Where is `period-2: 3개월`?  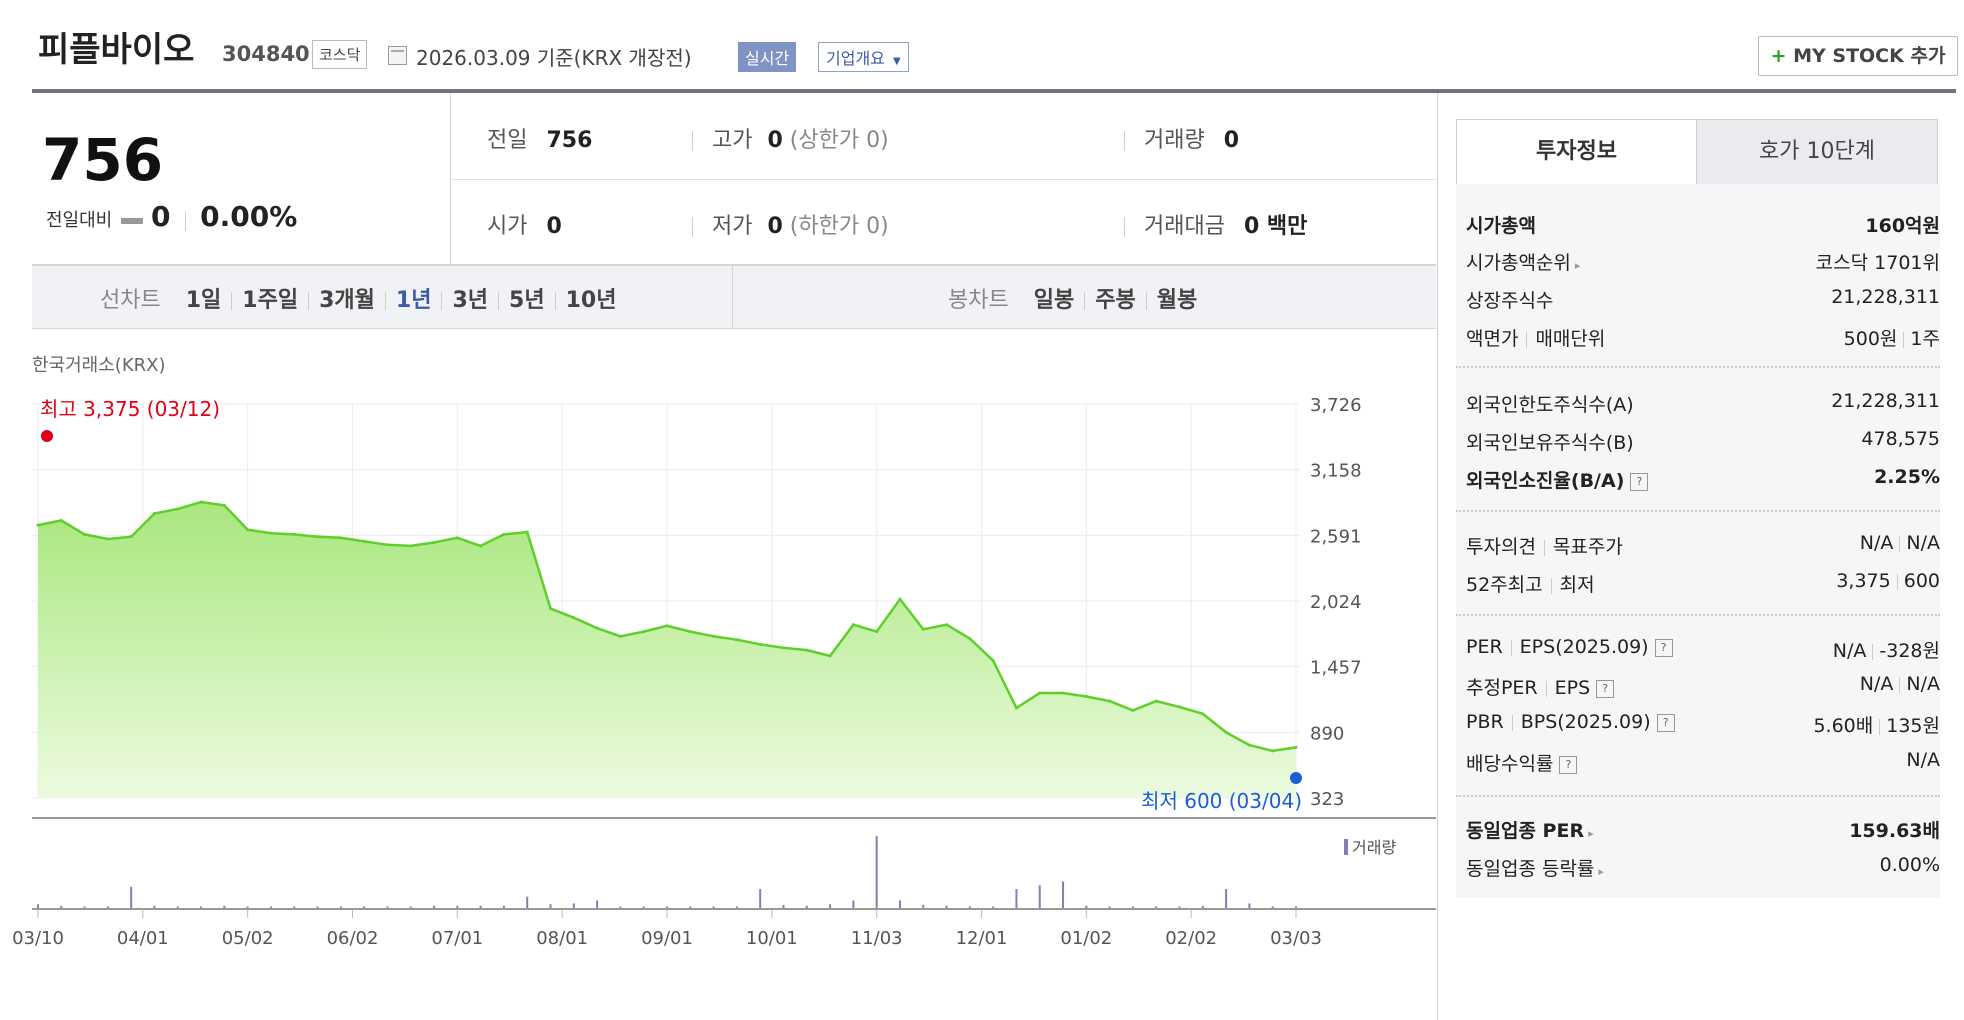
period-2: 3개월 is located at coordinates (347, 300).